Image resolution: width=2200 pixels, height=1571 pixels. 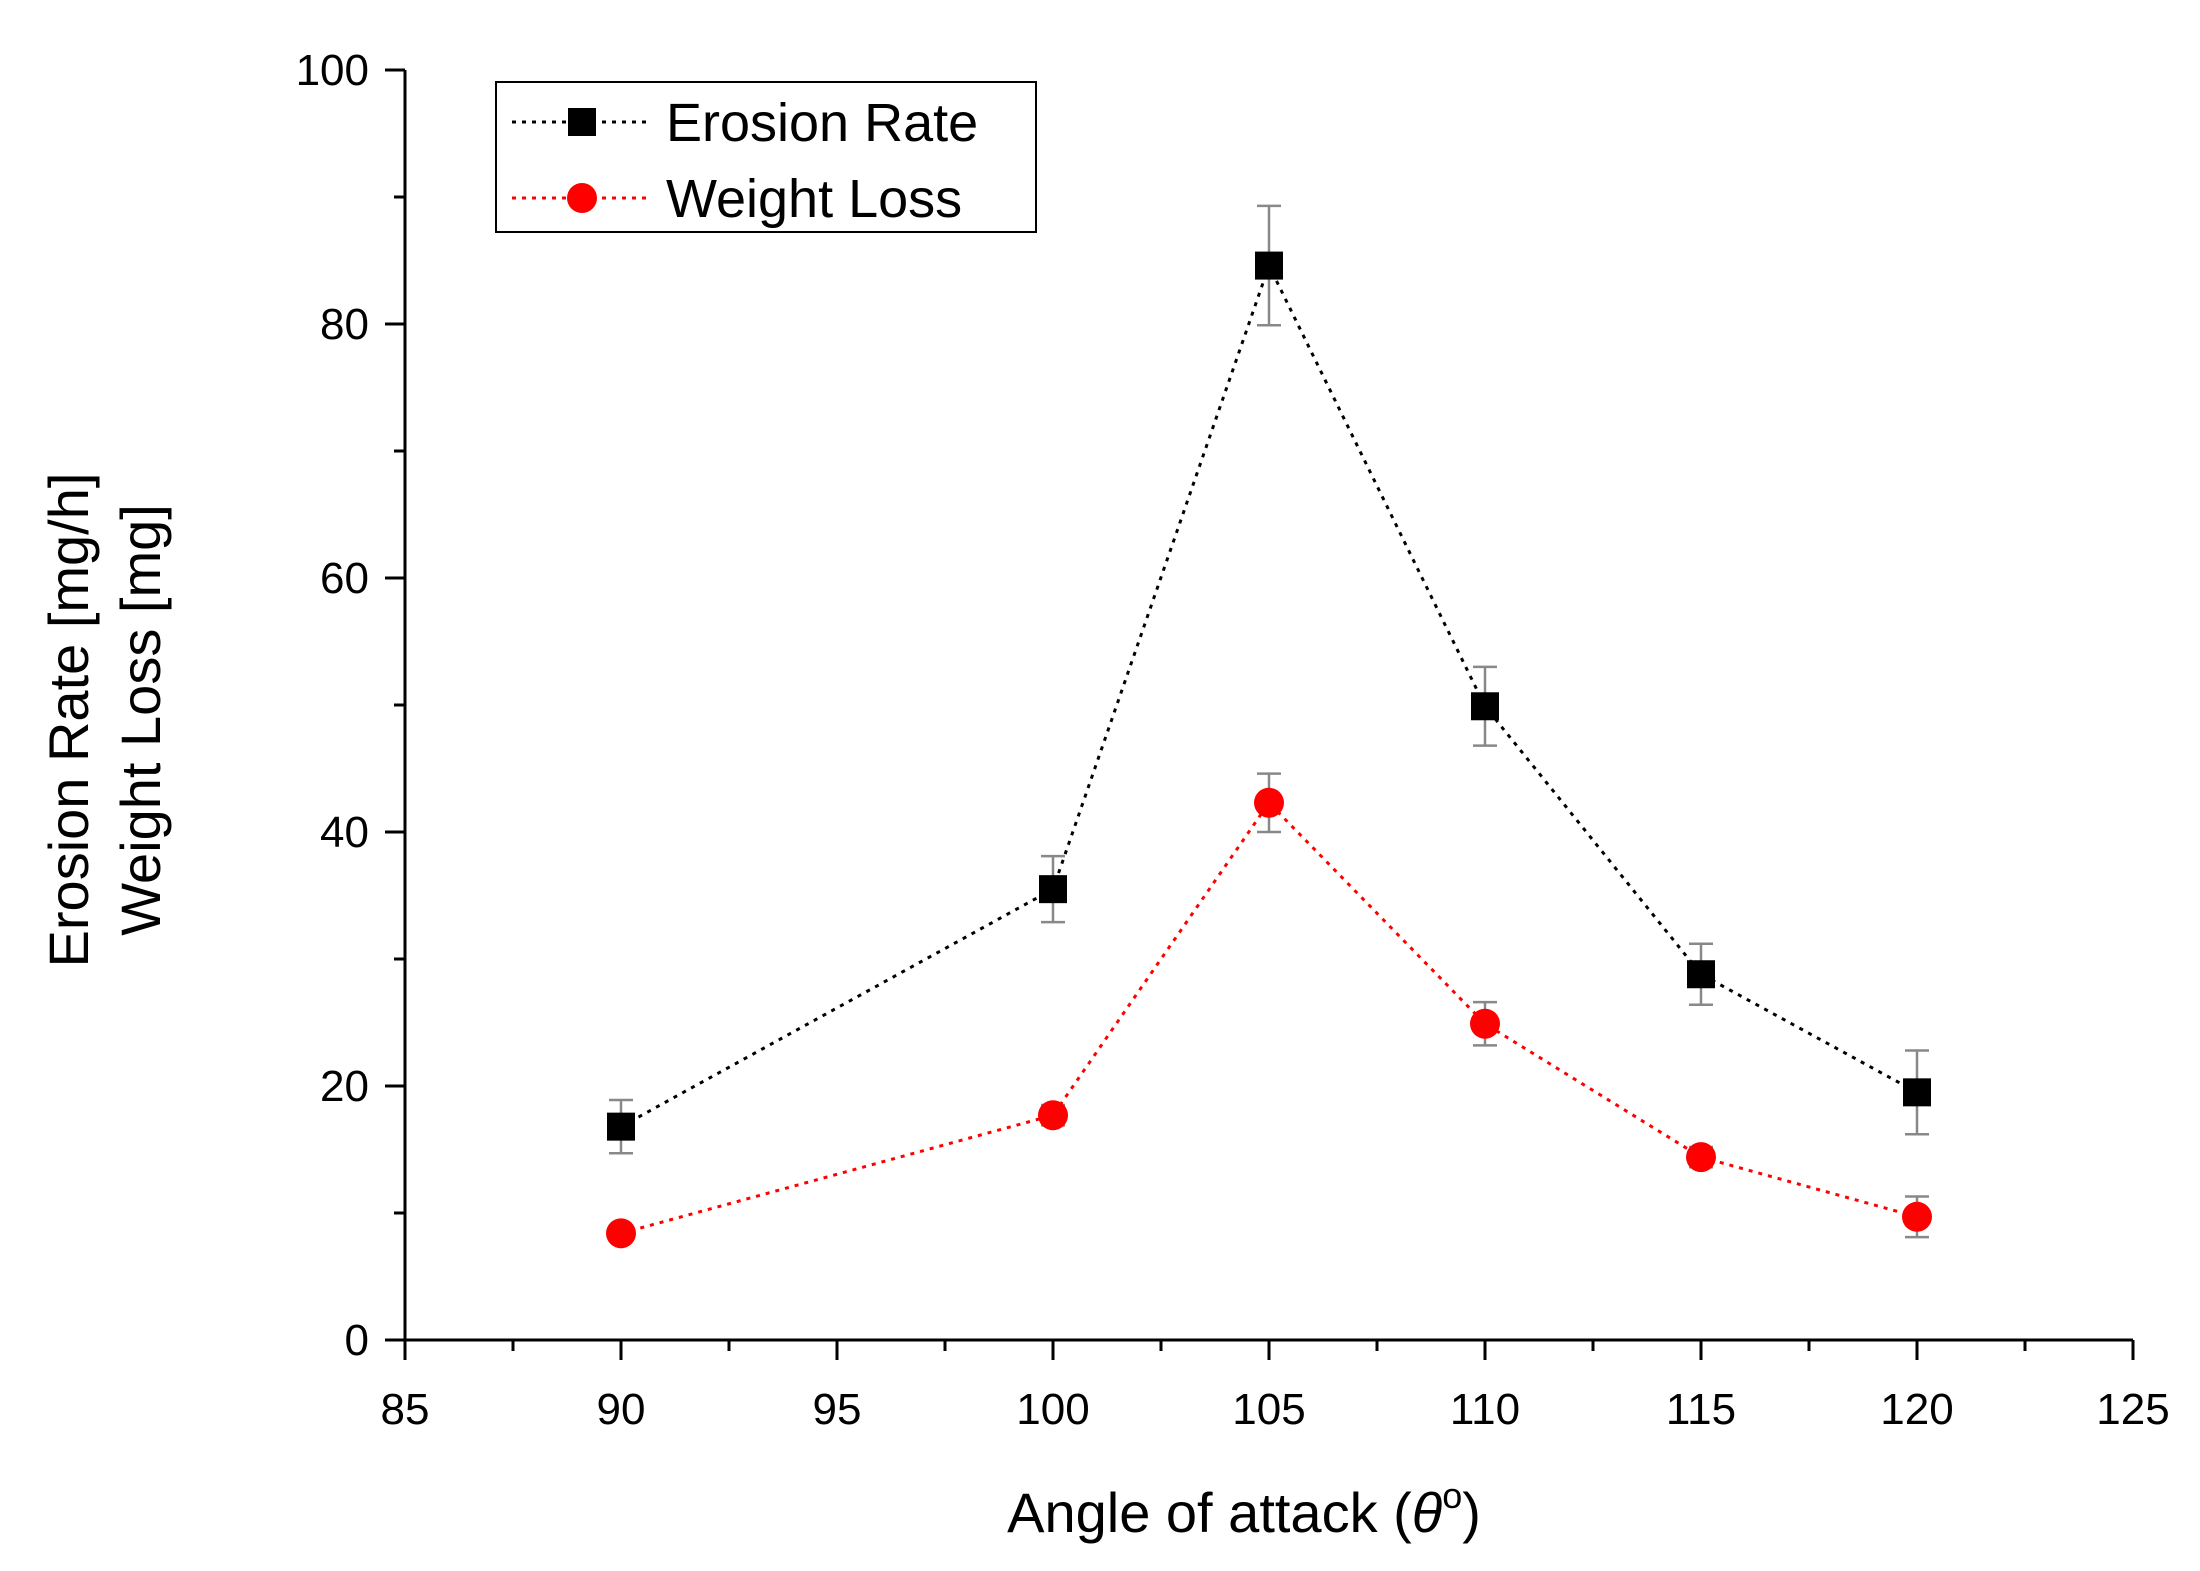 I want to click on legend: Erosion Rate Weight Loss, so click(x=766, y=157).